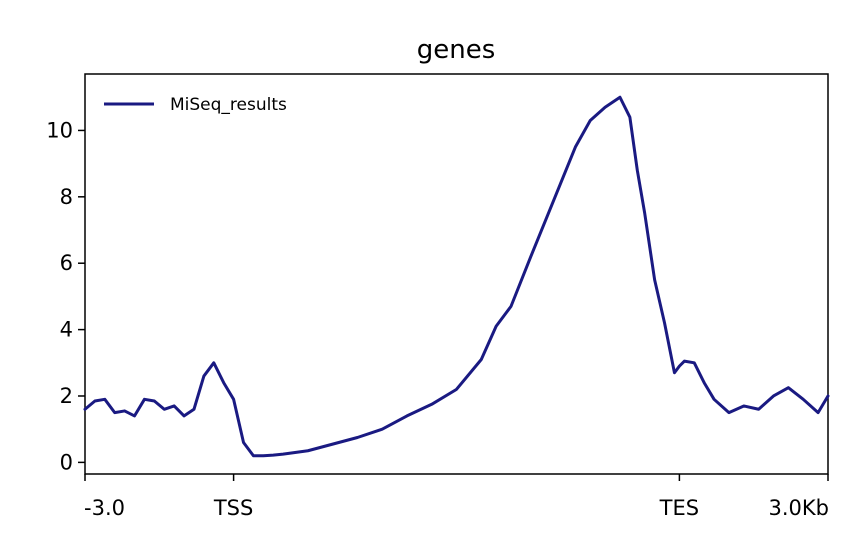  I want to click on y-tick-label: 2, so click(66, 396).